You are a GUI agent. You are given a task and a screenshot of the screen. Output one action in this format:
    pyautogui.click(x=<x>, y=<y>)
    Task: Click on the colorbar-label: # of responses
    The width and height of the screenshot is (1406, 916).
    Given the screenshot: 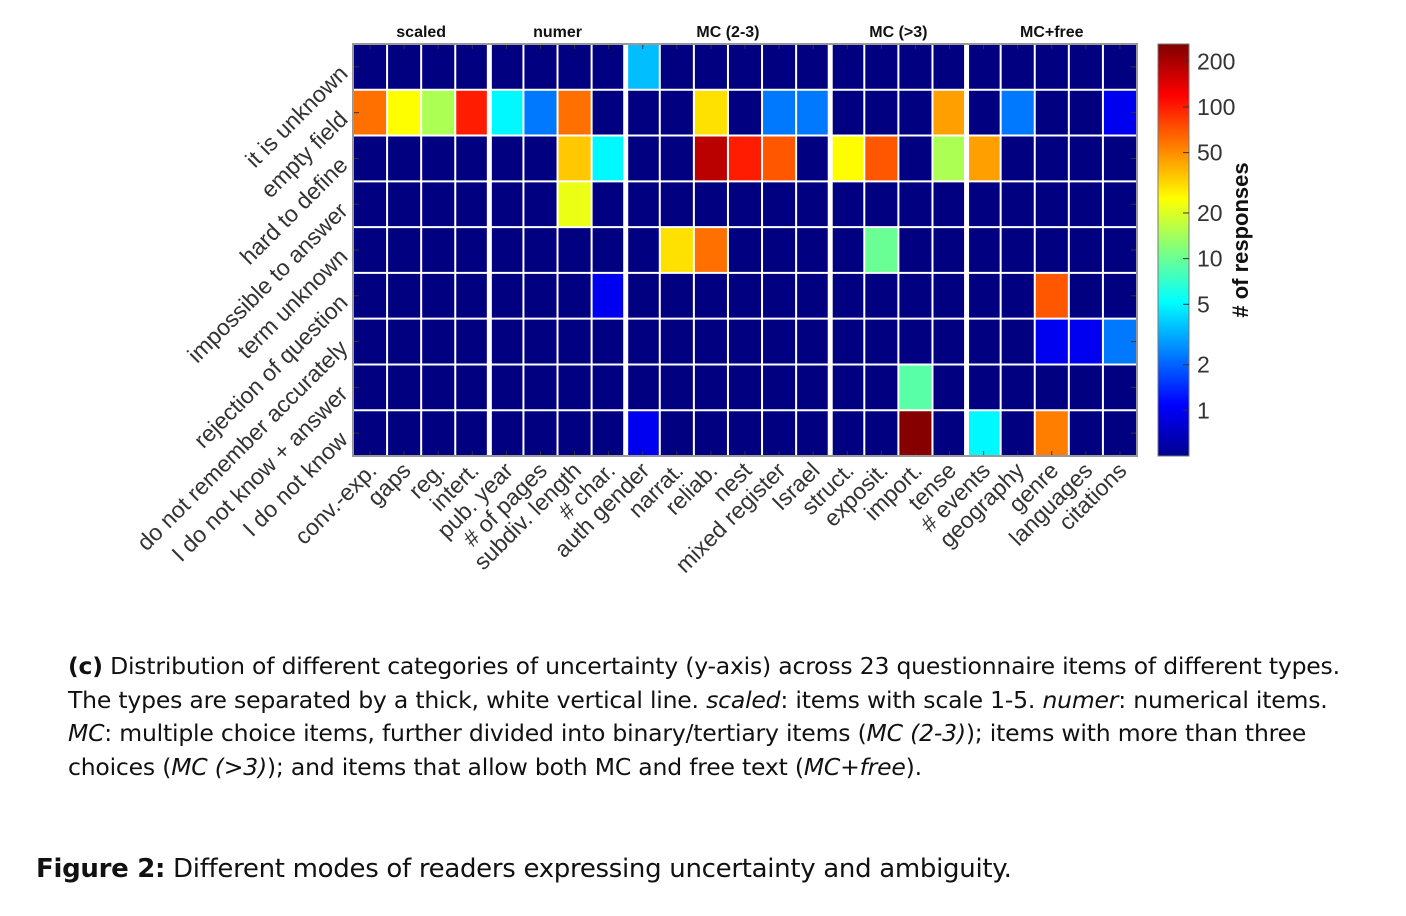 What is the action you would take?
    pyautogui.click(x=1240, y=239)
    